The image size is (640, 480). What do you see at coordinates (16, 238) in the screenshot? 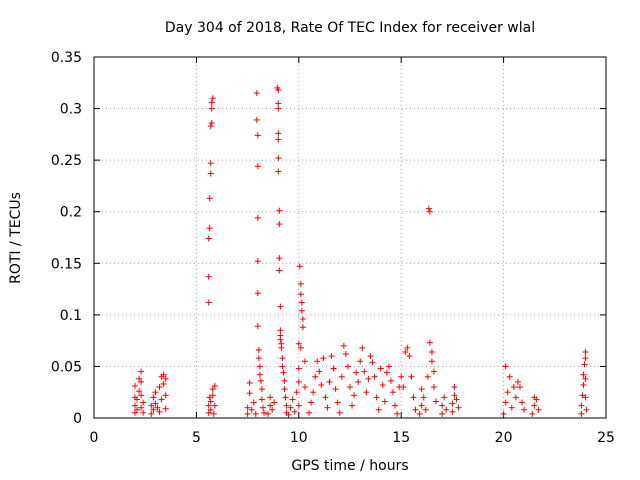
I see `y-axis-label: ROTI / TECUs` at bounding box center [16, 238].